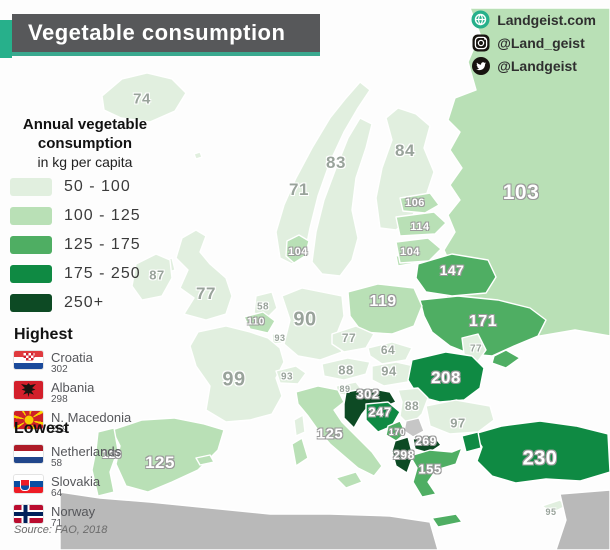 The width and height of the screenshot is (610, 550). Describe the element at coordinates (102, 244) in the screenshot. I see `legend-label: 125 - 175` at that location.